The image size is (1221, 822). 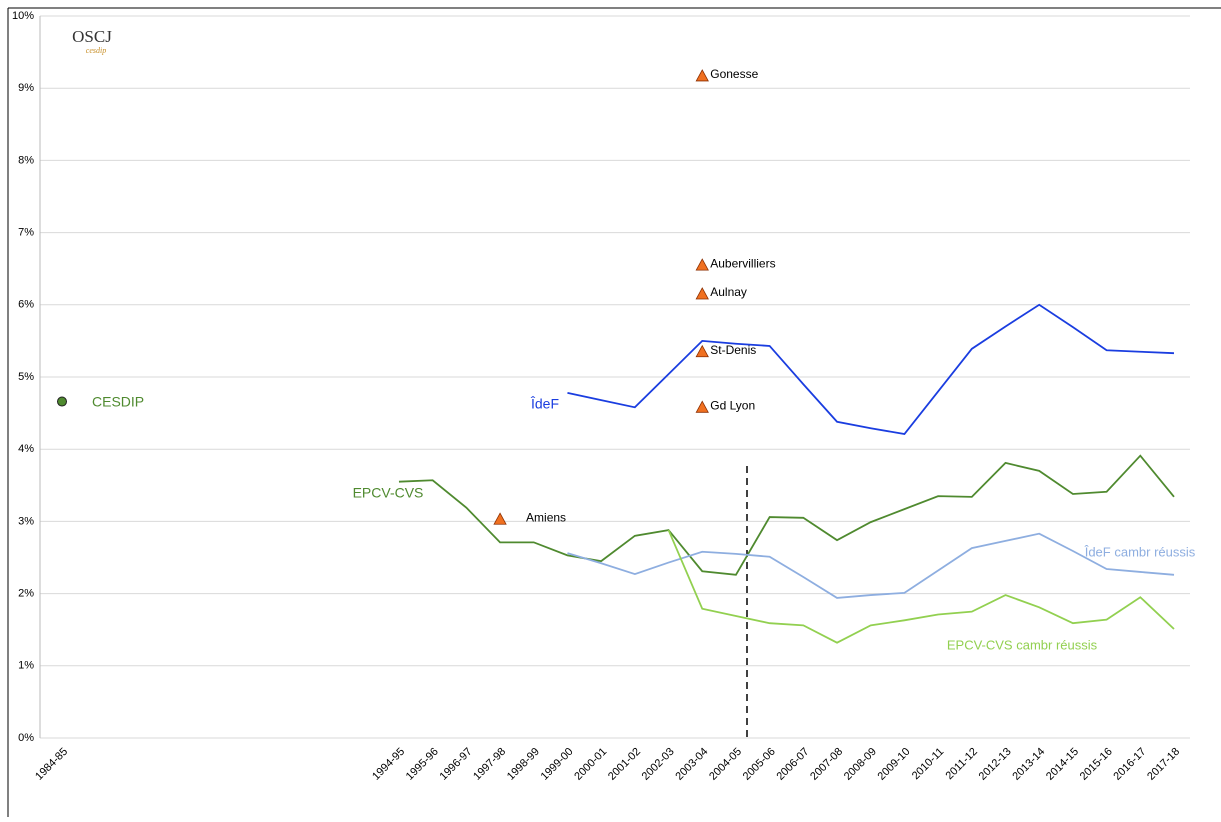 I want to click on x-tick-label: 2001-02, so click(x=624, y=764).